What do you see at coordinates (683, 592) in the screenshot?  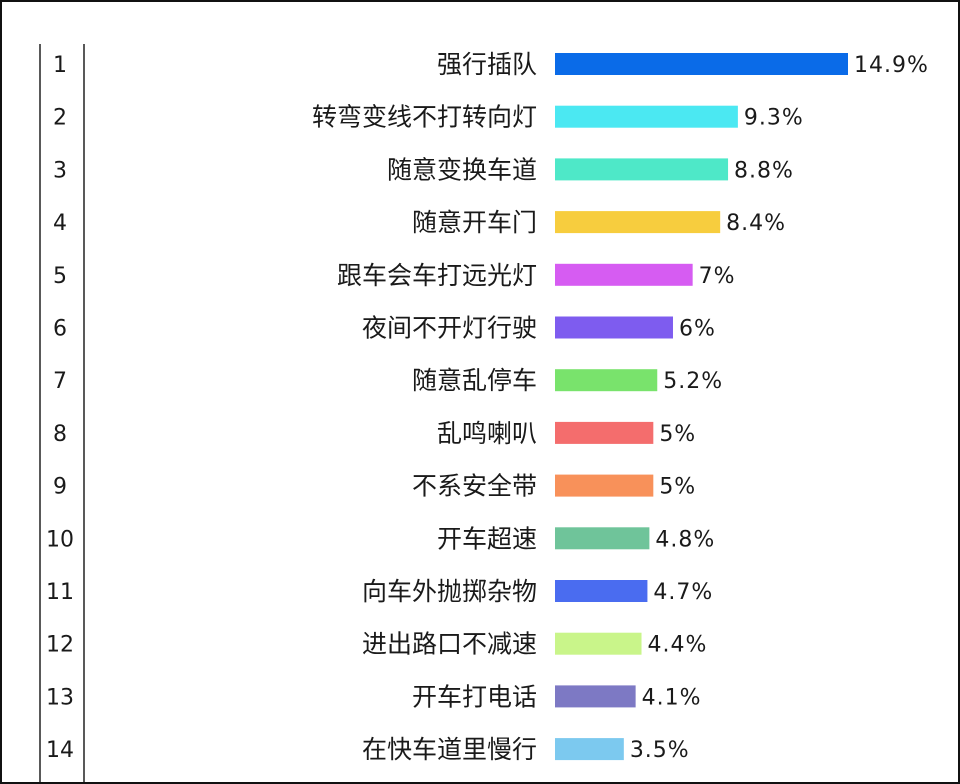 I see `value-label: 4.7%` at bounding box center [683, 592].